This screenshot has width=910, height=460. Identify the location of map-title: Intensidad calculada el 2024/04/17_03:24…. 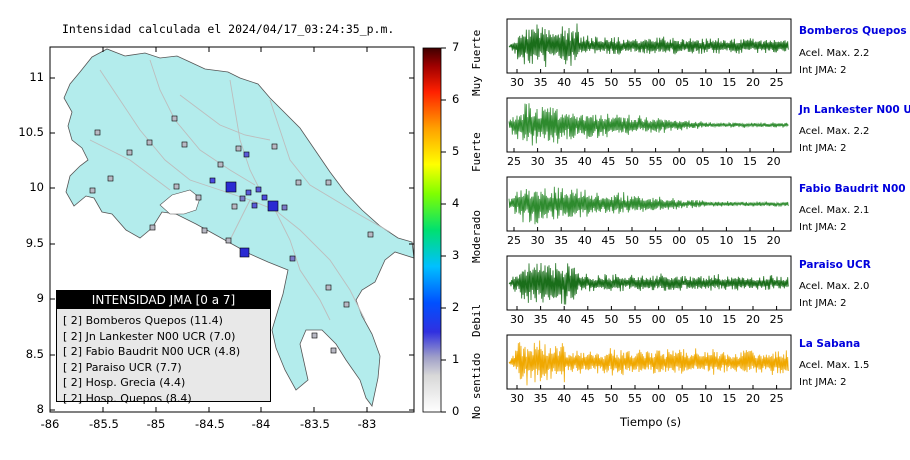
(228, 29).